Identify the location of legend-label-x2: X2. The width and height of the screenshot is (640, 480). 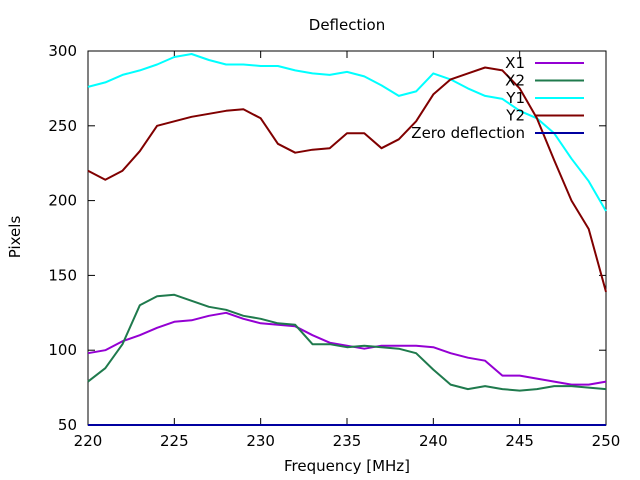
(515, 81).